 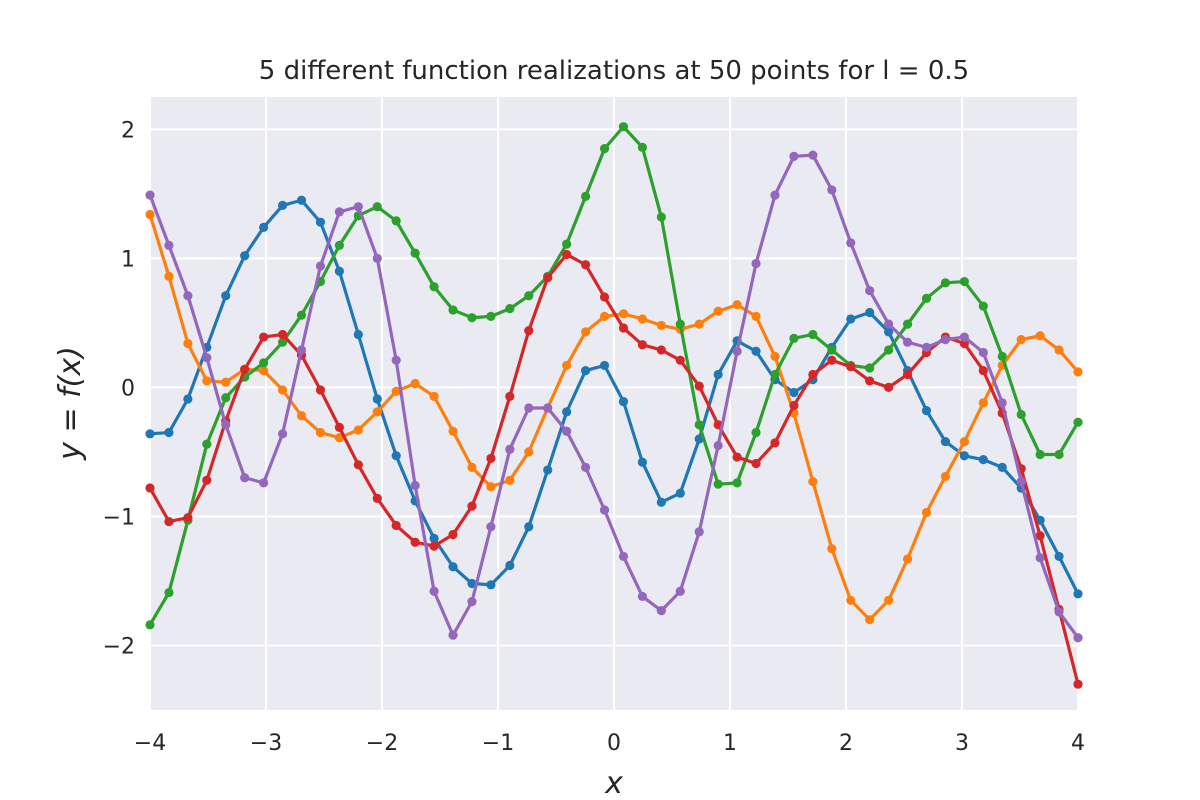 I want to click on x-tick-label: 1, so click(x=730, y=743).